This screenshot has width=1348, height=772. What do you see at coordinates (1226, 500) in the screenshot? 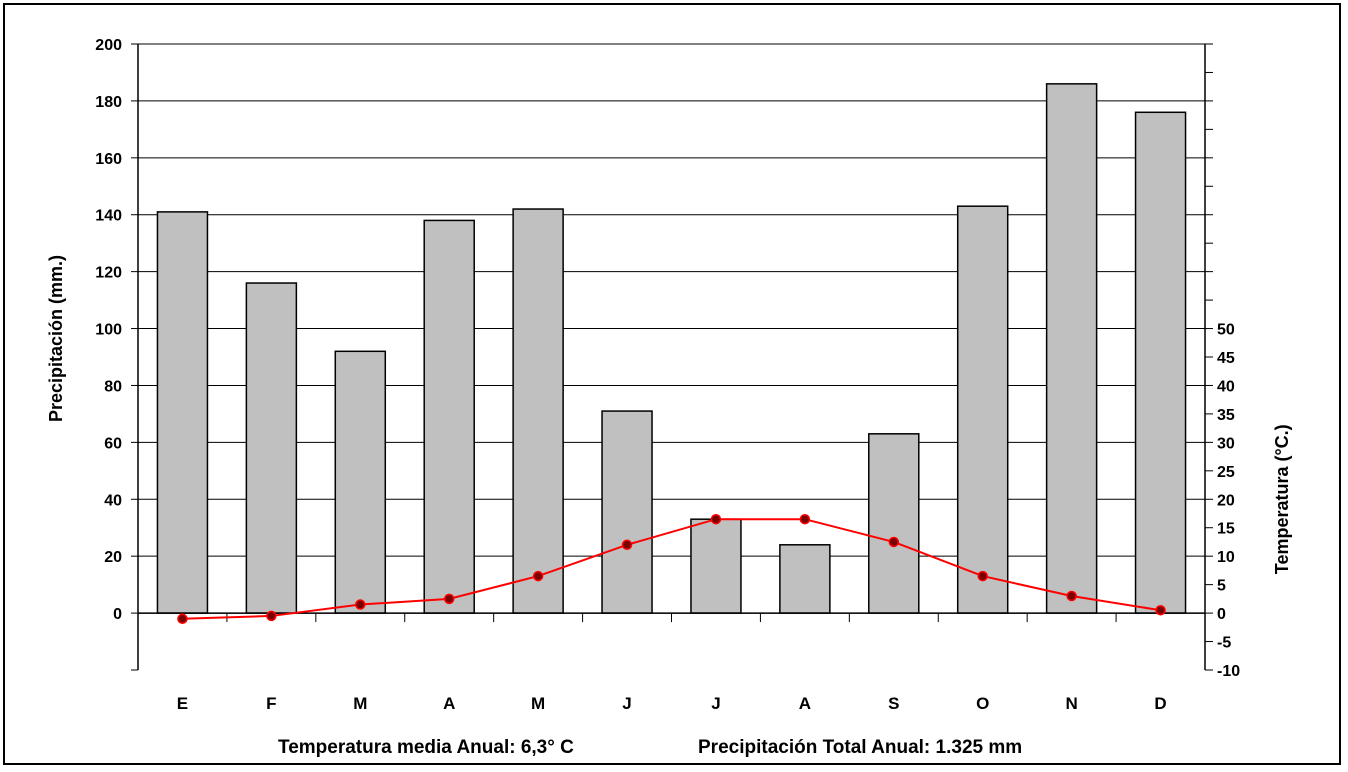
I see `y2-tick-label: 20` at bounding box center [1226, 500].